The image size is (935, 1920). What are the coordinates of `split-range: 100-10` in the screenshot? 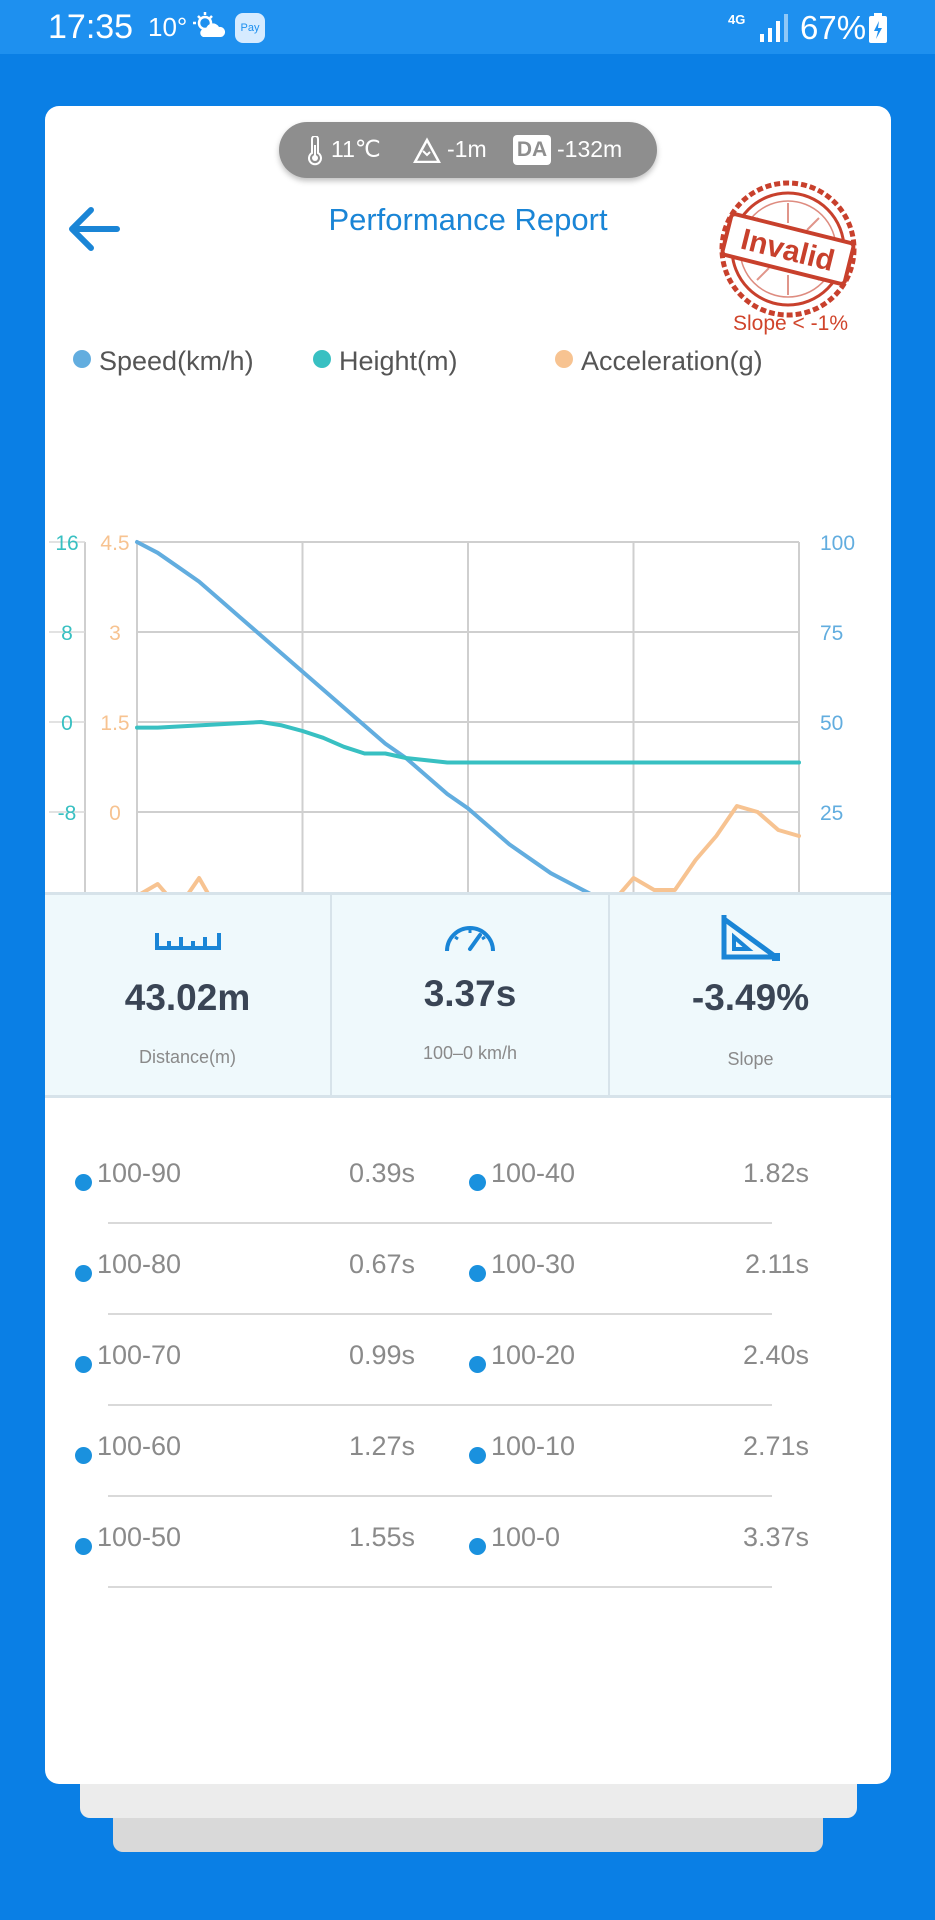 It's located at (533, 1446).